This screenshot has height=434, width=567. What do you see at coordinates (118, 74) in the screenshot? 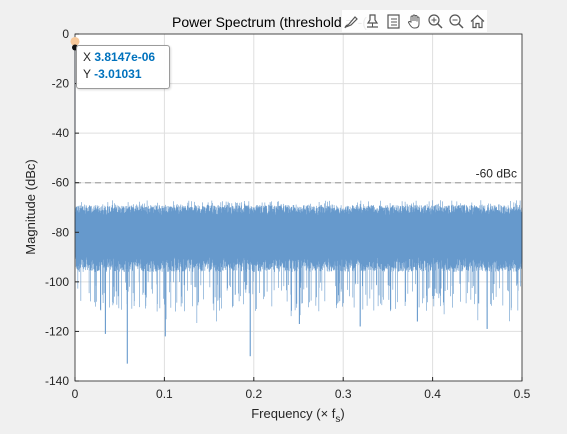
I see `data-tip-y-value: -3.01031` at bounding box center [118, 74].